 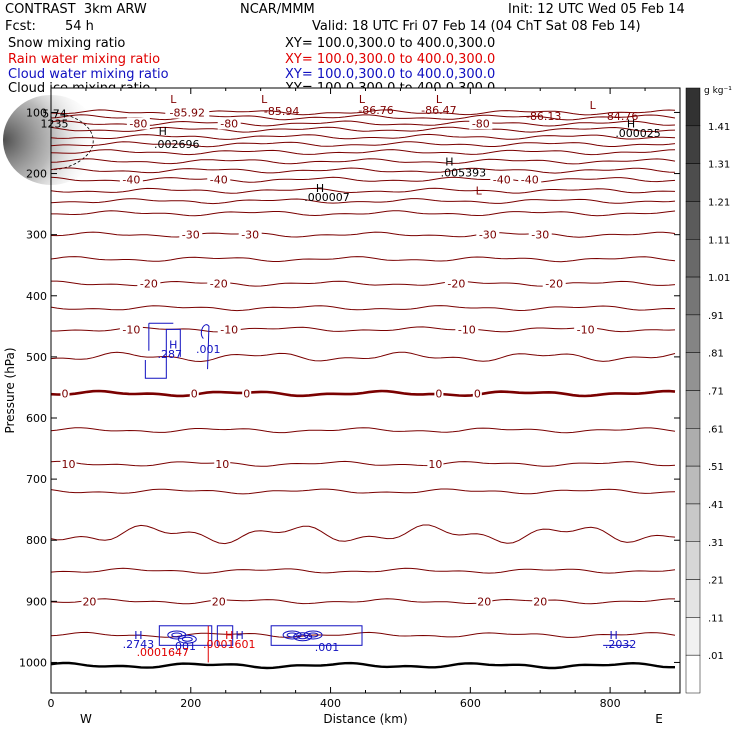 I want to click on field-rain-xy: XY= 100.0,300.0 to 400.0,300.0, so click(x=390, y=59).